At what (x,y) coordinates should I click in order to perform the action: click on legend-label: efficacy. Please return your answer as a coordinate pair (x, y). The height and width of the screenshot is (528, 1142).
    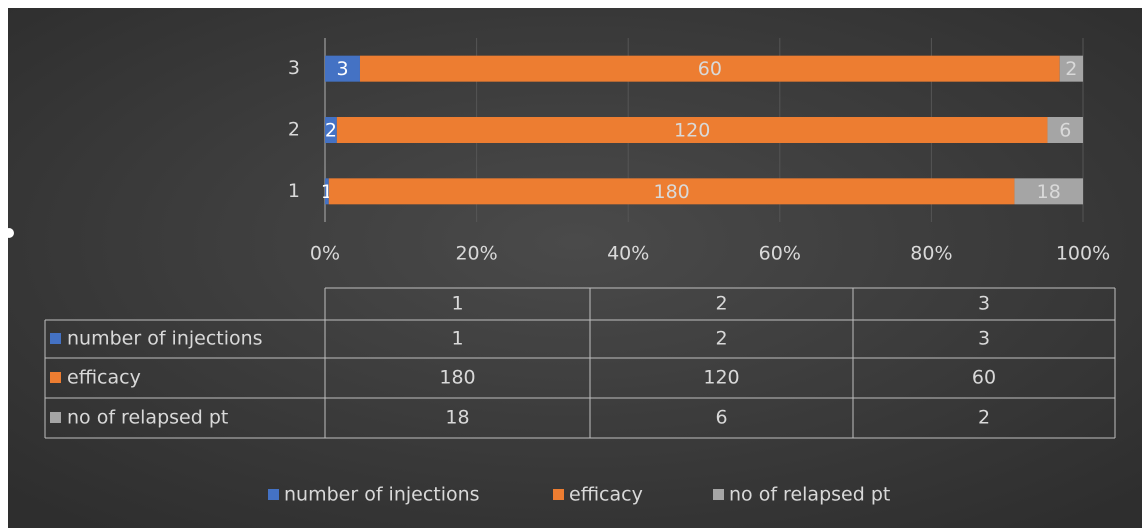
    Looking at the image, I should click on (606, 495).